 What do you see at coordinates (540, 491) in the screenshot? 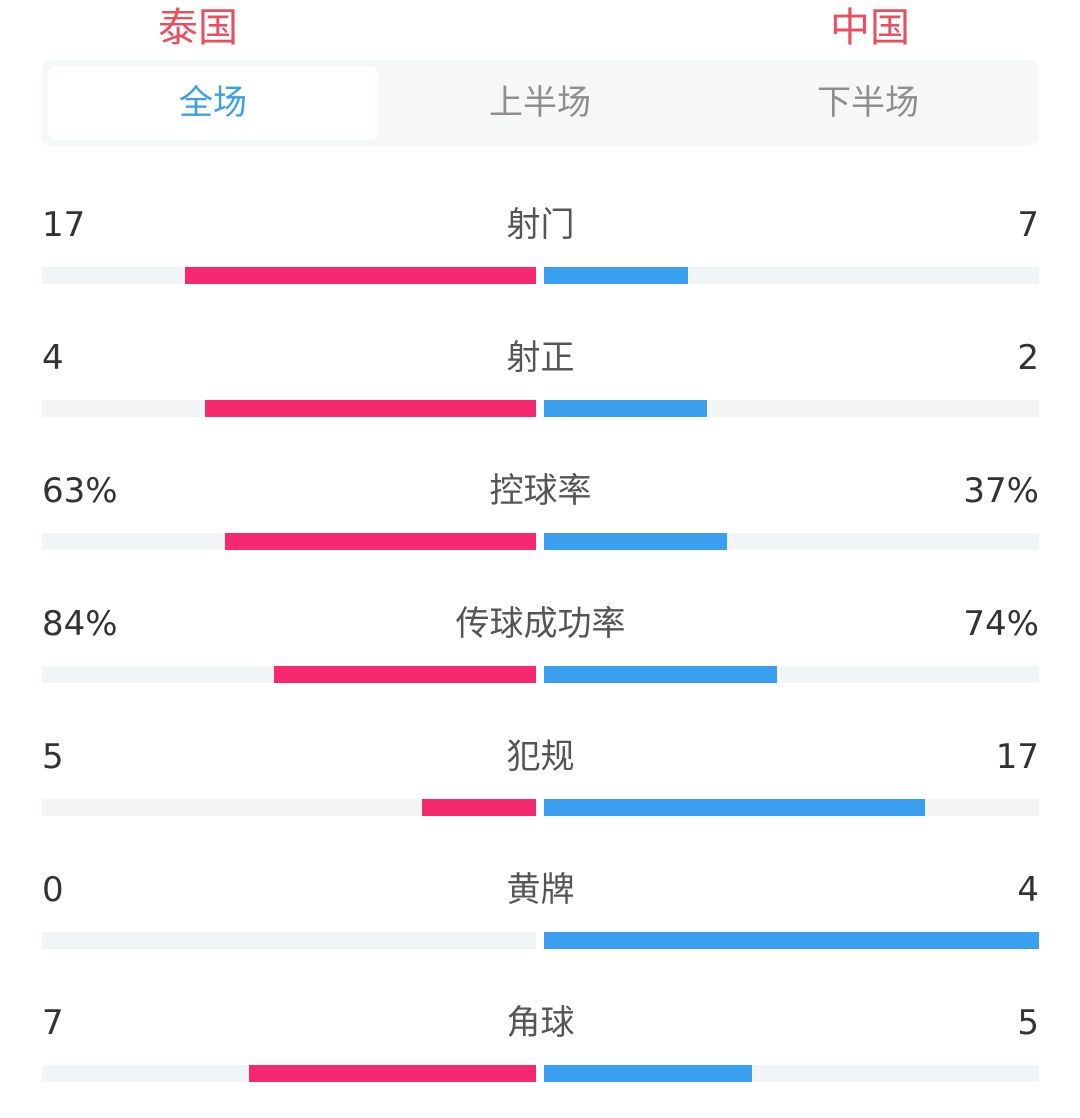
I see `stat-label: 控球率` at bounding box center [540, 491].